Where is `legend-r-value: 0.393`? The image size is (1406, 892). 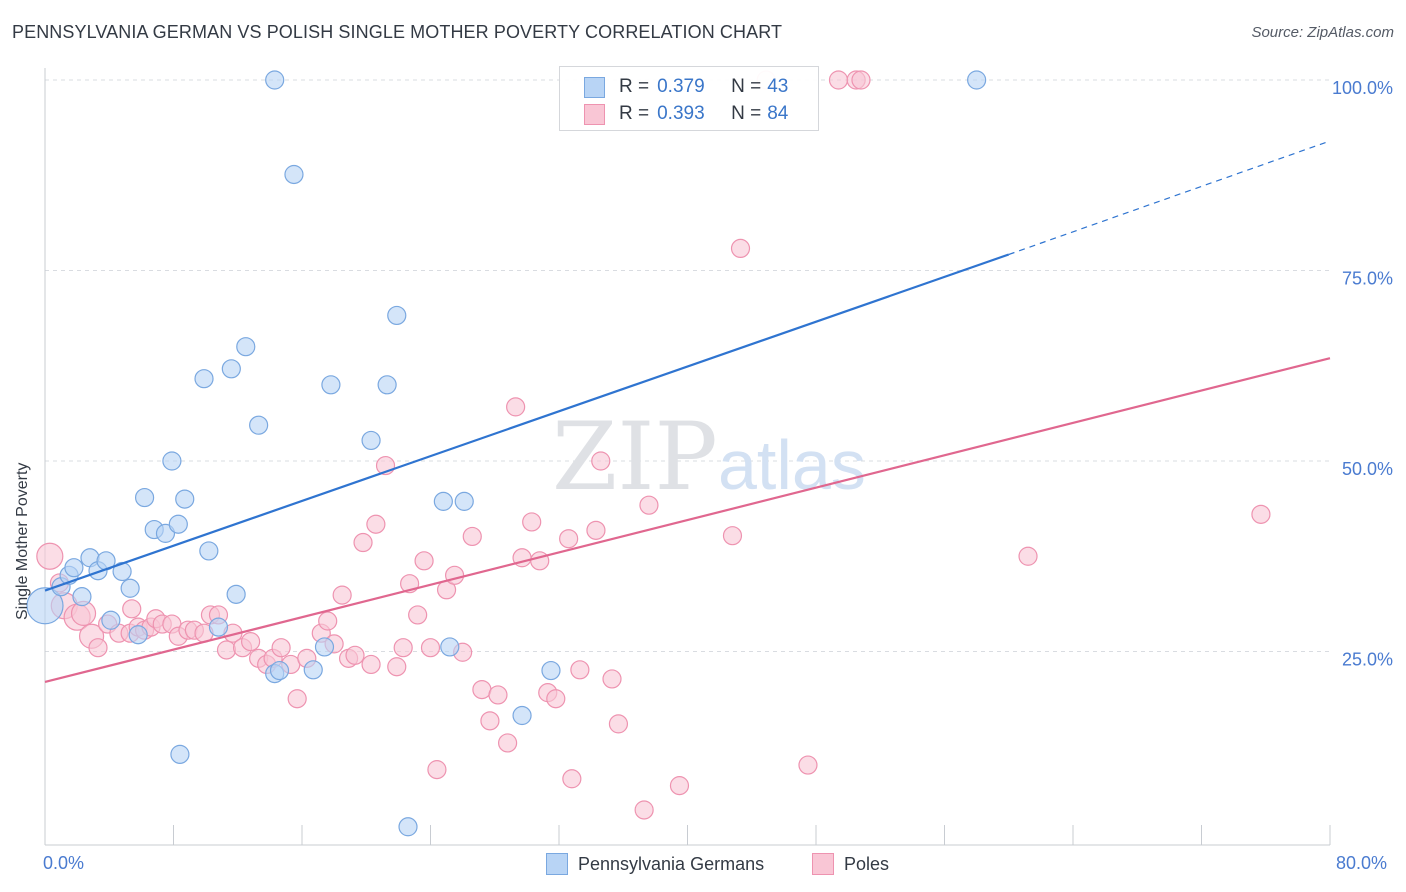 legend-r-value: 0.393 is located at coordinates (681, 113).